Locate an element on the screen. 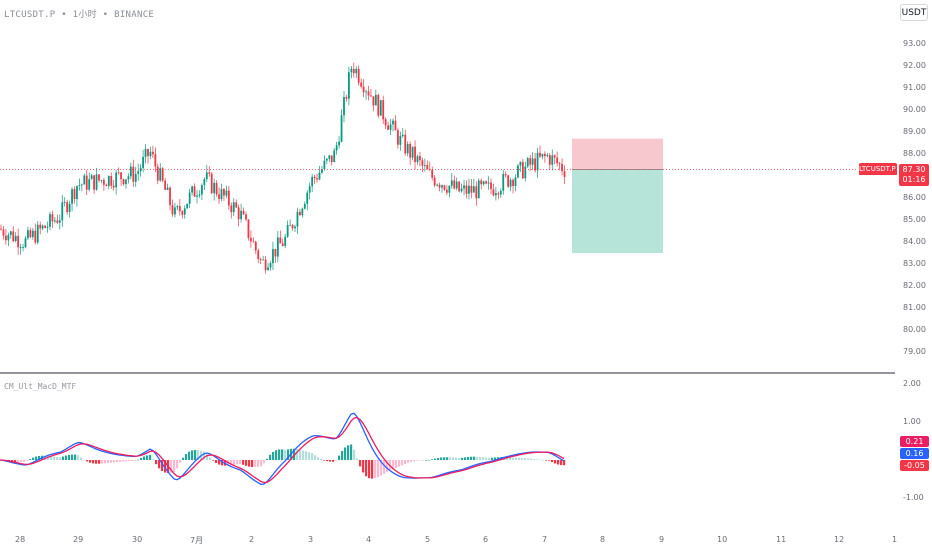 The width and height of the screenshot is (932, 550). symbol-name: LTCUSDT.P is located at coordinates (30, 15).